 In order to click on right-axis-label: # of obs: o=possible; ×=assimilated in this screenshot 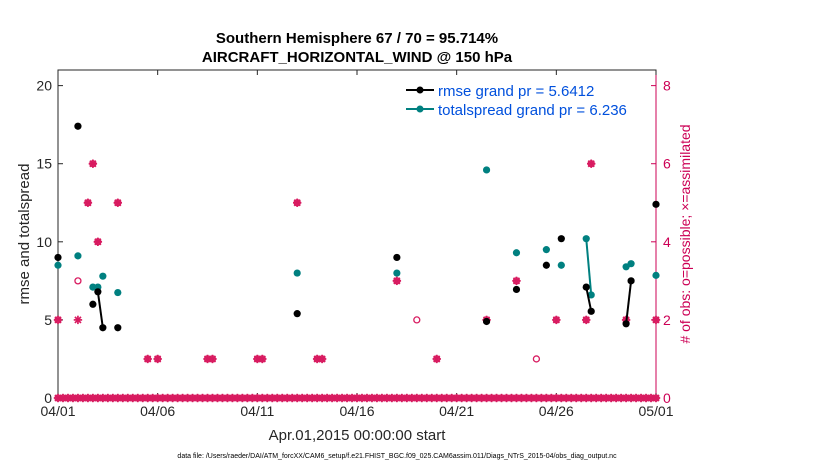, I will do `click(685, 233)`.